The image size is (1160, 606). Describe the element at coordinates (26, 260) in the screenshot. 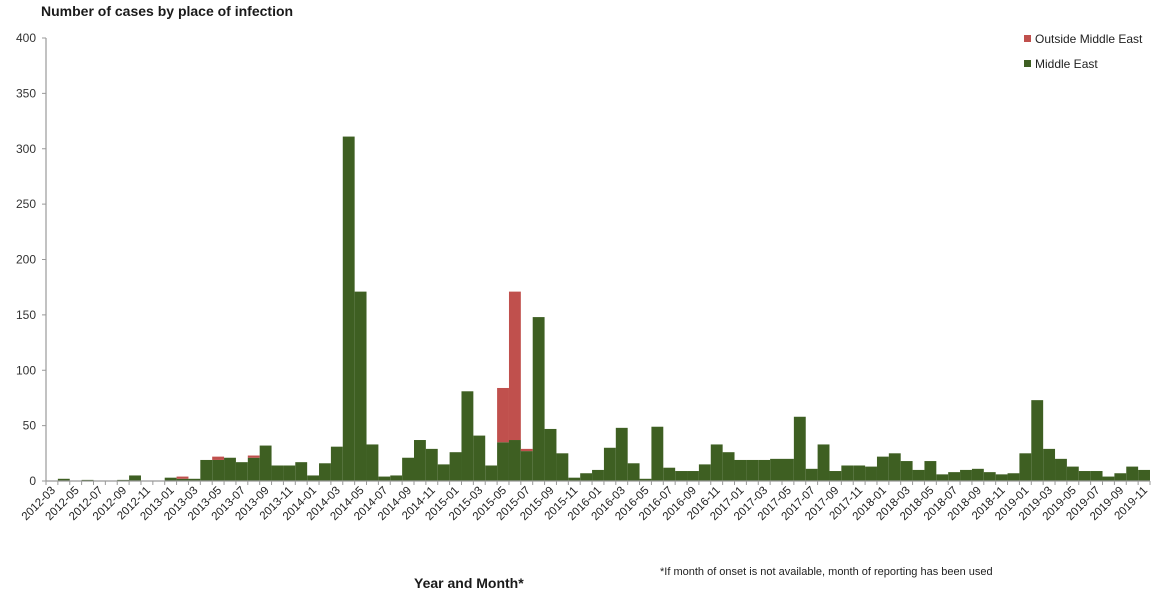

I see `y-tick-label: 200` at that location.